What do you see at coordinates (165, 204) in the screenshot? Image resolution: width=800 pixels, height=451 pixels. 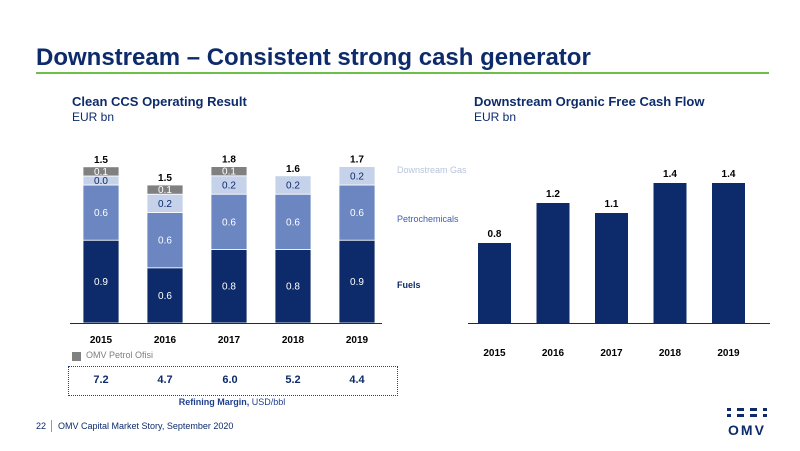 I see `stacked-bar-label-downstream-gas-2016: 0.2` at bounding box center [165, 204].